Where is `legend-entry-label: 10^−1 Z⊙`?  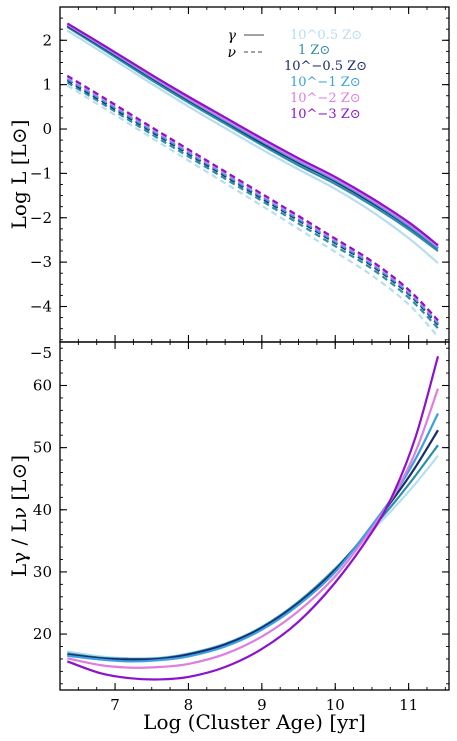
legend-entry-label: 10^−1 Z⊙ is located at coordinates (325, 82).